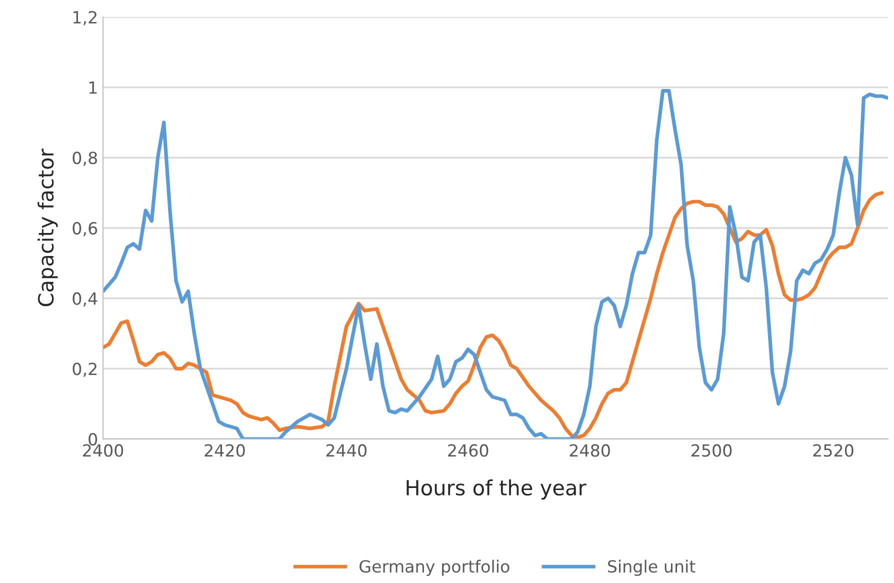 This screenshot has height=583, width=894. Describe the element at coordinates (85, 229) in the screenshot. I see `y-tick-label: 0,6` at that location.